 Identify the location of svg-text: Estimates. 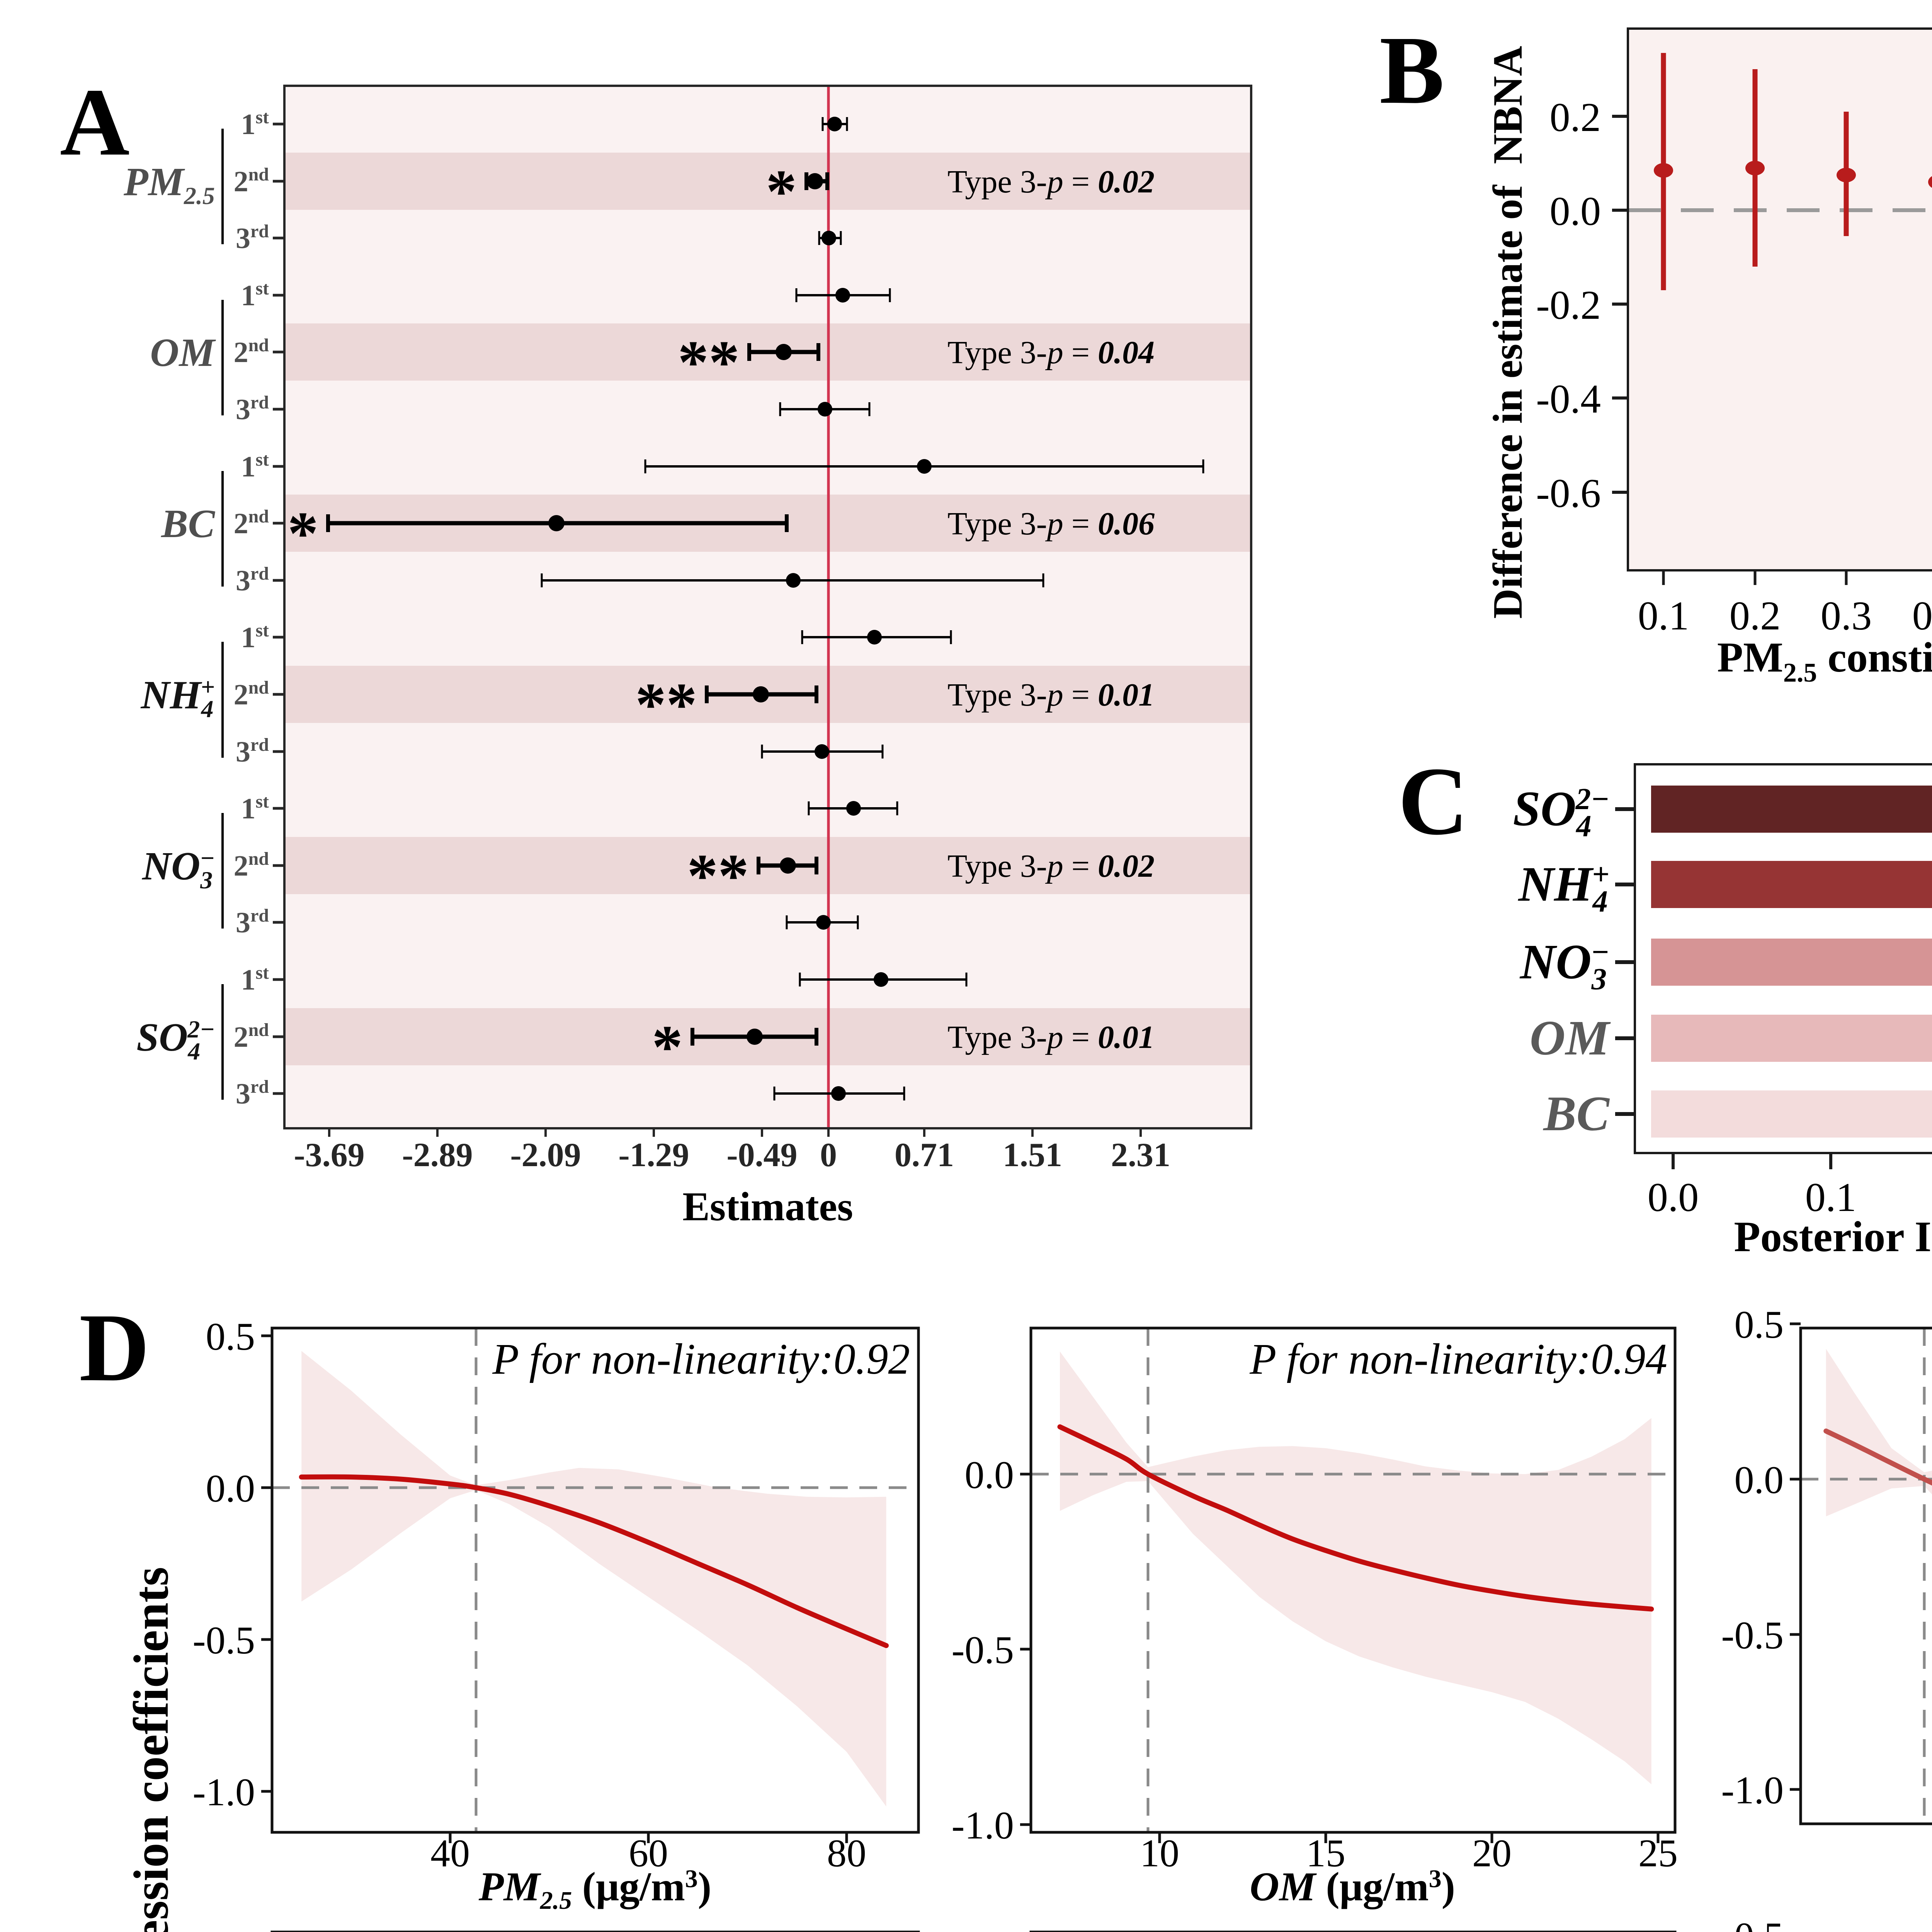
(767, 1206).